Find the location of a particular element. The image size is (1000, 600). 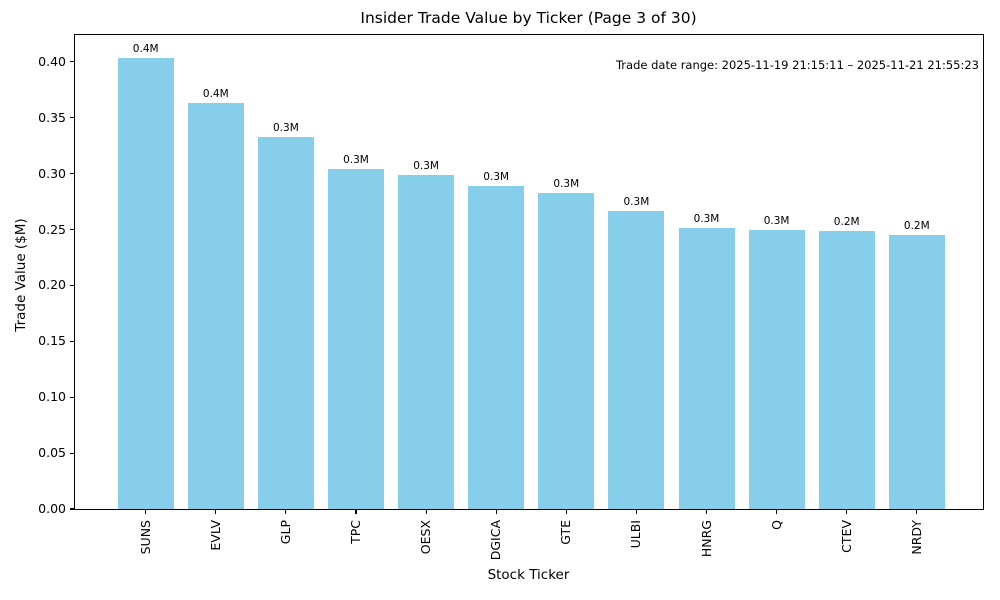

y-tick-label: 0.05 is located at coordinates (52, 453).